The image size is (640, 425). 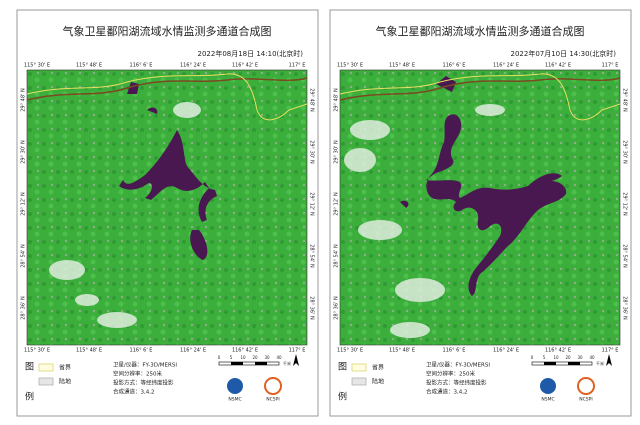 I want to click on legend-label: 陆地, so click(x=65, y=382).